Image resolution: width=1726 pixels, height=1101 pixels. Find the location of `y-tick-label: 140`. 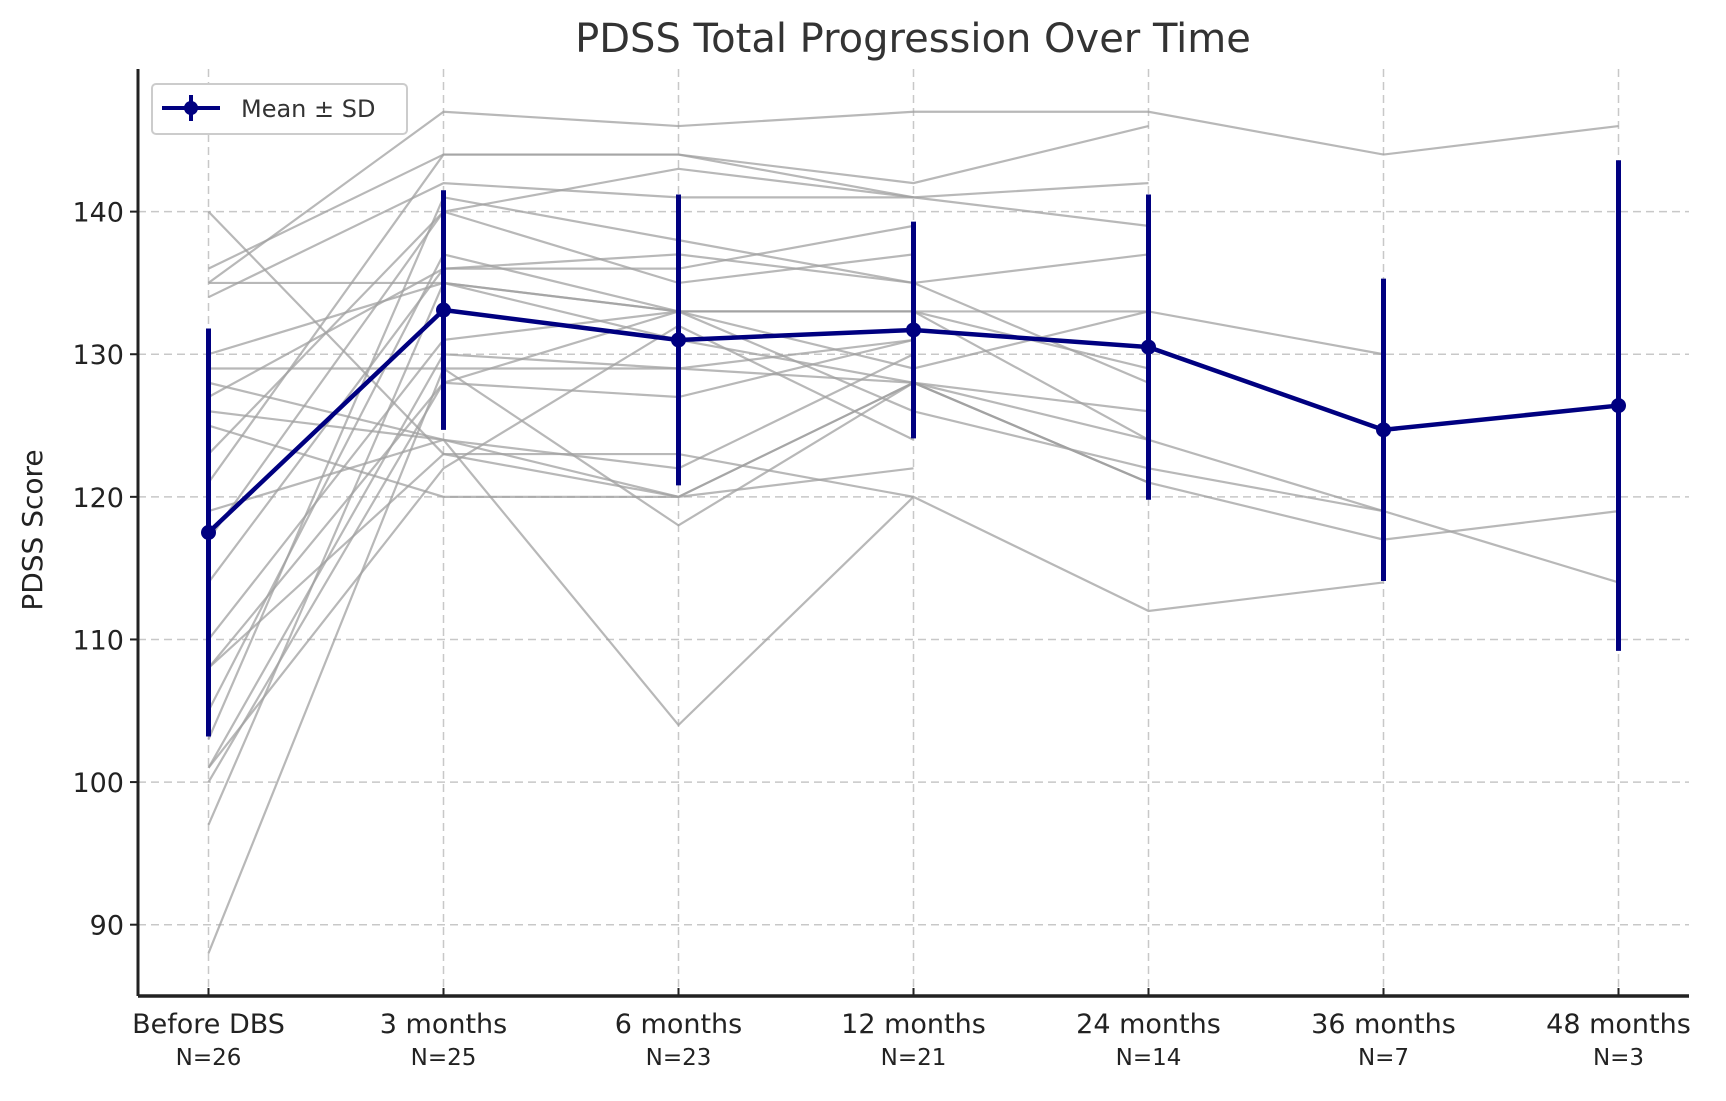

y-tick-label: 140 is located at coordinates (98, 213).